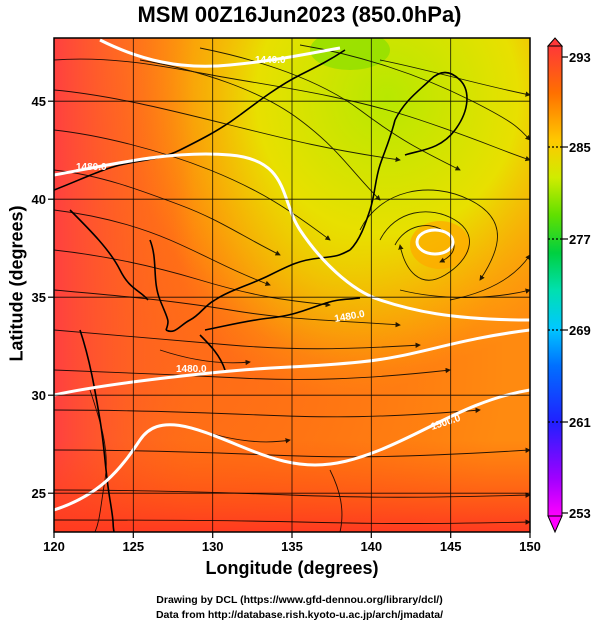 Image resolution: width=599 pixels, height=625 pixels. Describe the element at coordinates (292, 568) in the screenshot. I see `x-axis-label: Longitude (degrees)` at that location.